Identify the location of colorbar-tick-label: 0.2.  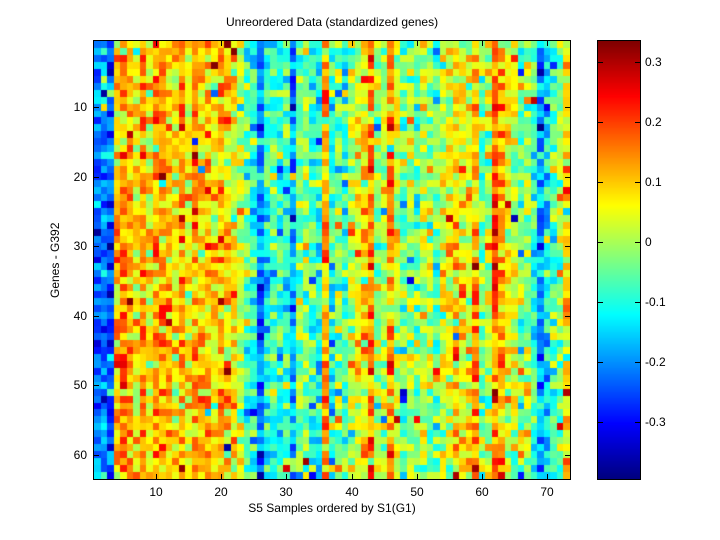
(653, 122).